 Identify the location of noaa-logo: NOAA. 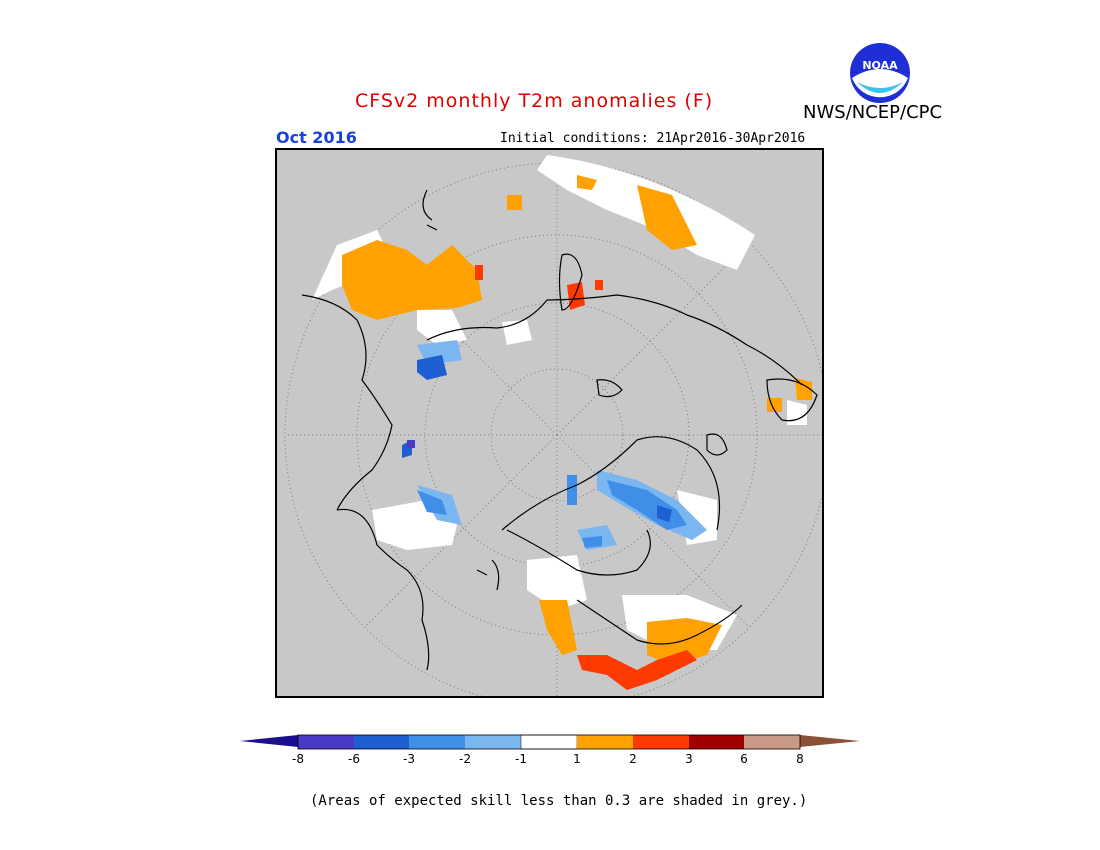
(880, 73).